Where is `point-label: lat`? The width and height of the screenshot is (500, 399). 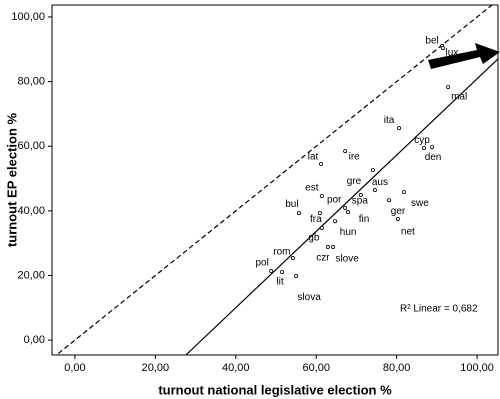 point-label: lat is located at coordinates (313, 157).